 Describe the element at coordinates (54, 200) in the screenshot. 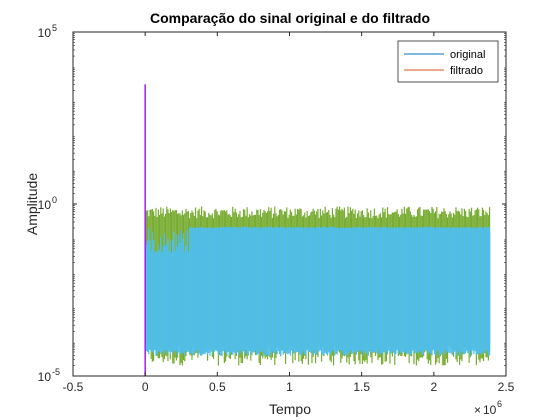

I see `y-tick-exponent: 0` at that location.